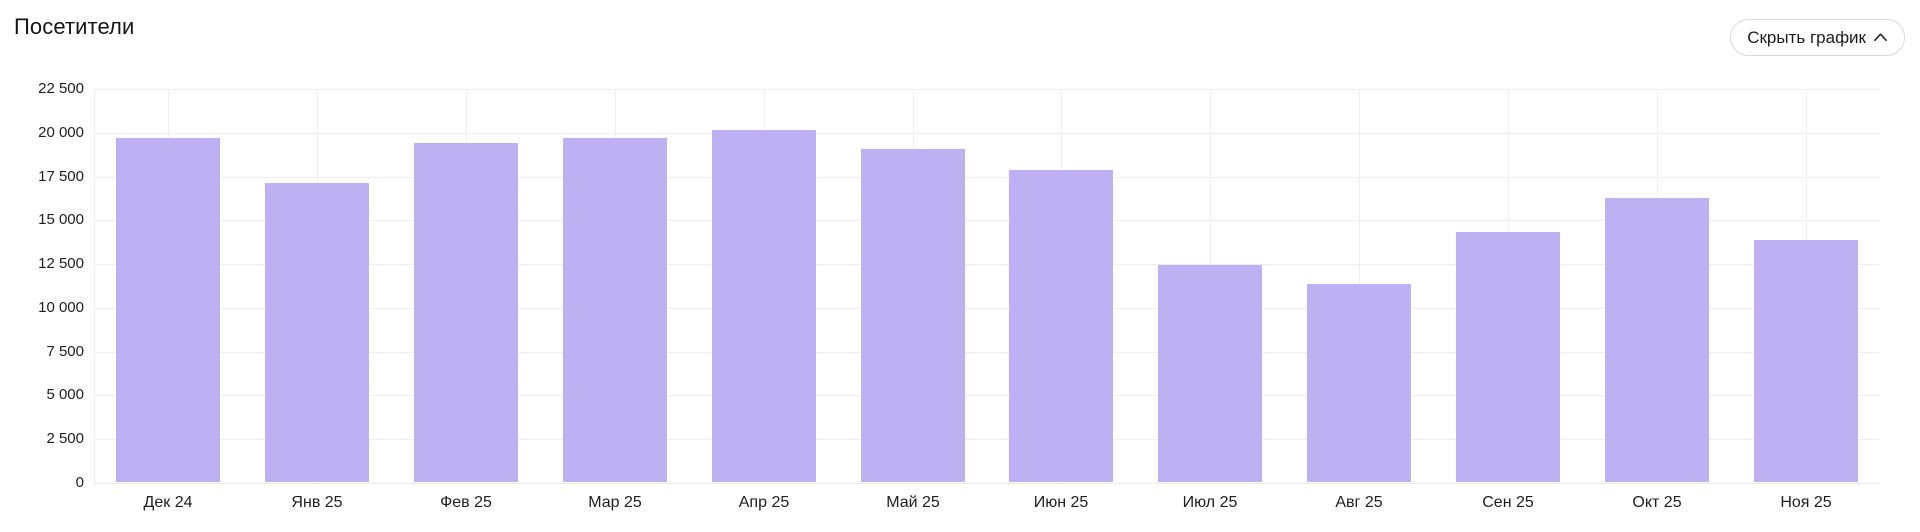  I want to click on v-gridline, so click(94, 286).